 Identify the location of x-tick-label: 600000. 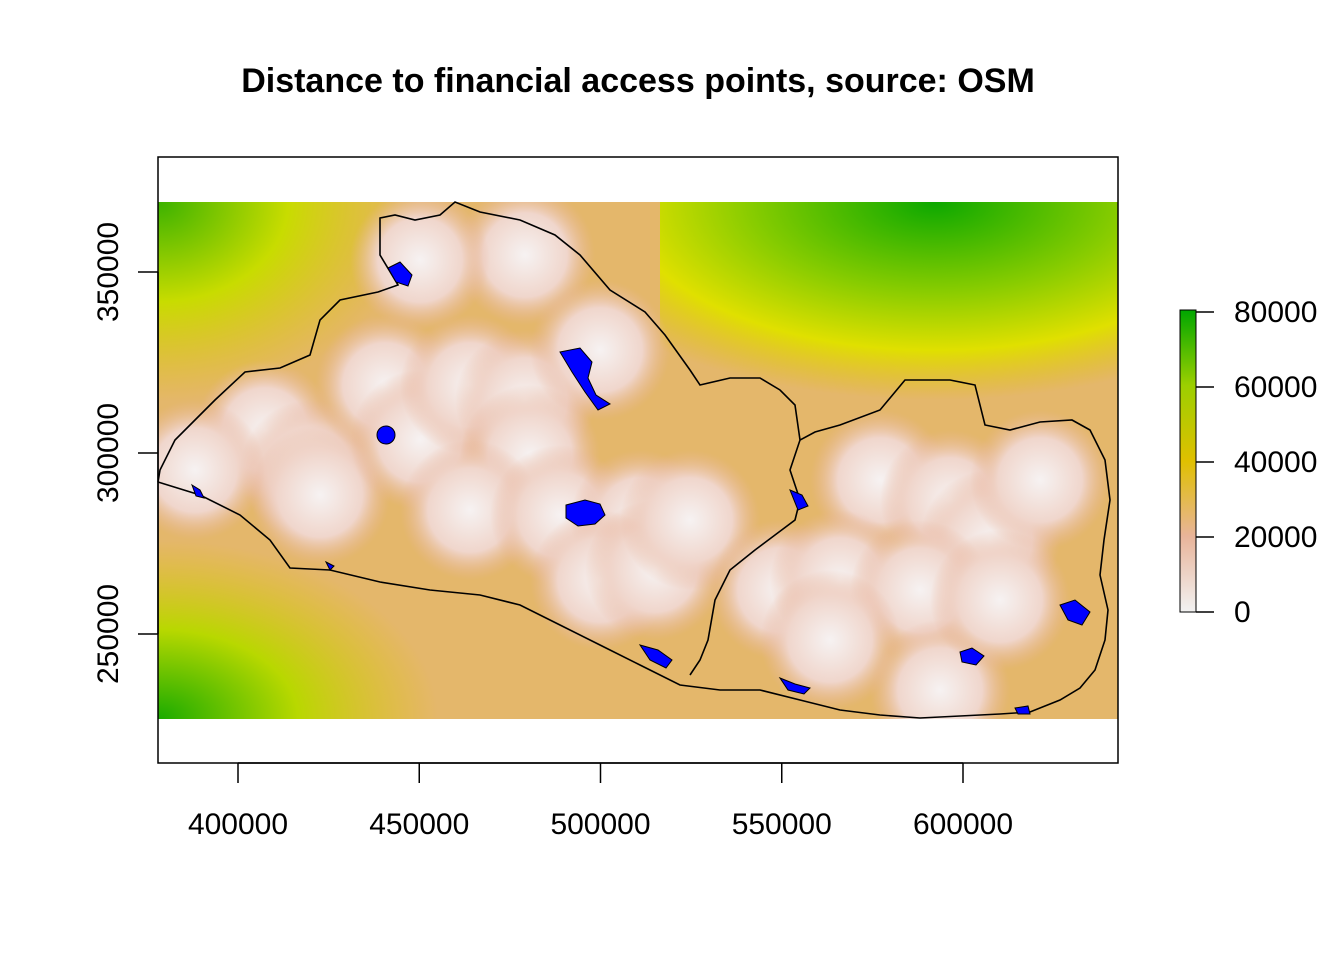
(963, 824).